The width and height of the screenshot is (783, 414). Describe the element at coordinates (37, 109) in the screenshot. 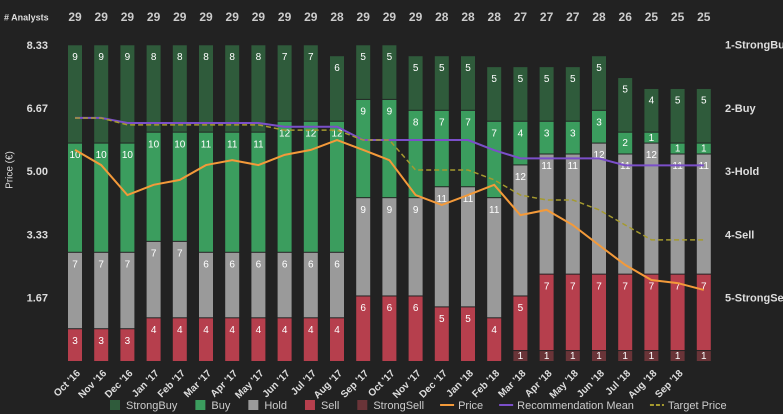

I see `y-tick-label: 6.67` at that location.